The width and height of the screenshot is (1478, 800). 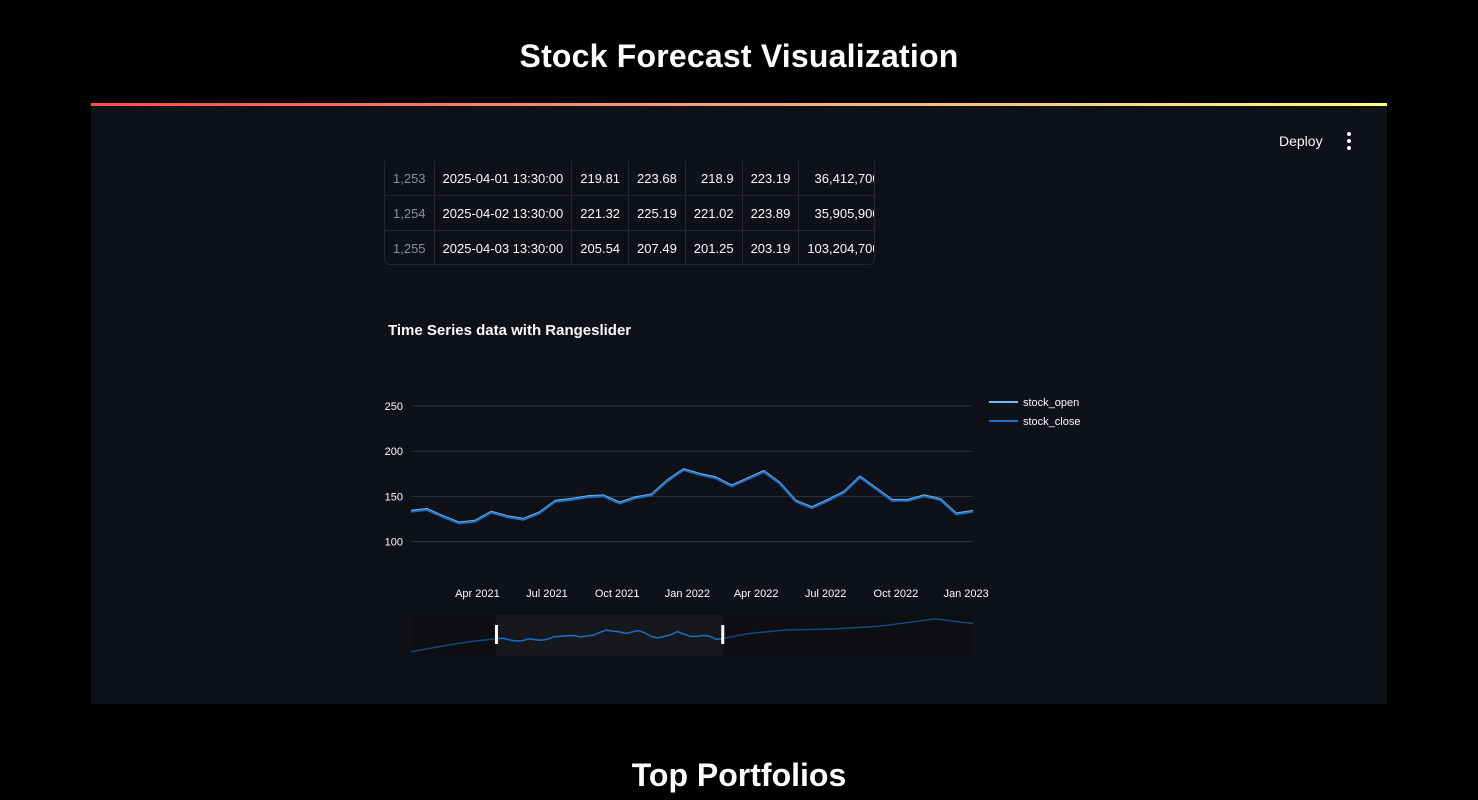 I want to click on x-tick-label: Oct 2022, so click(x=896, y=594).